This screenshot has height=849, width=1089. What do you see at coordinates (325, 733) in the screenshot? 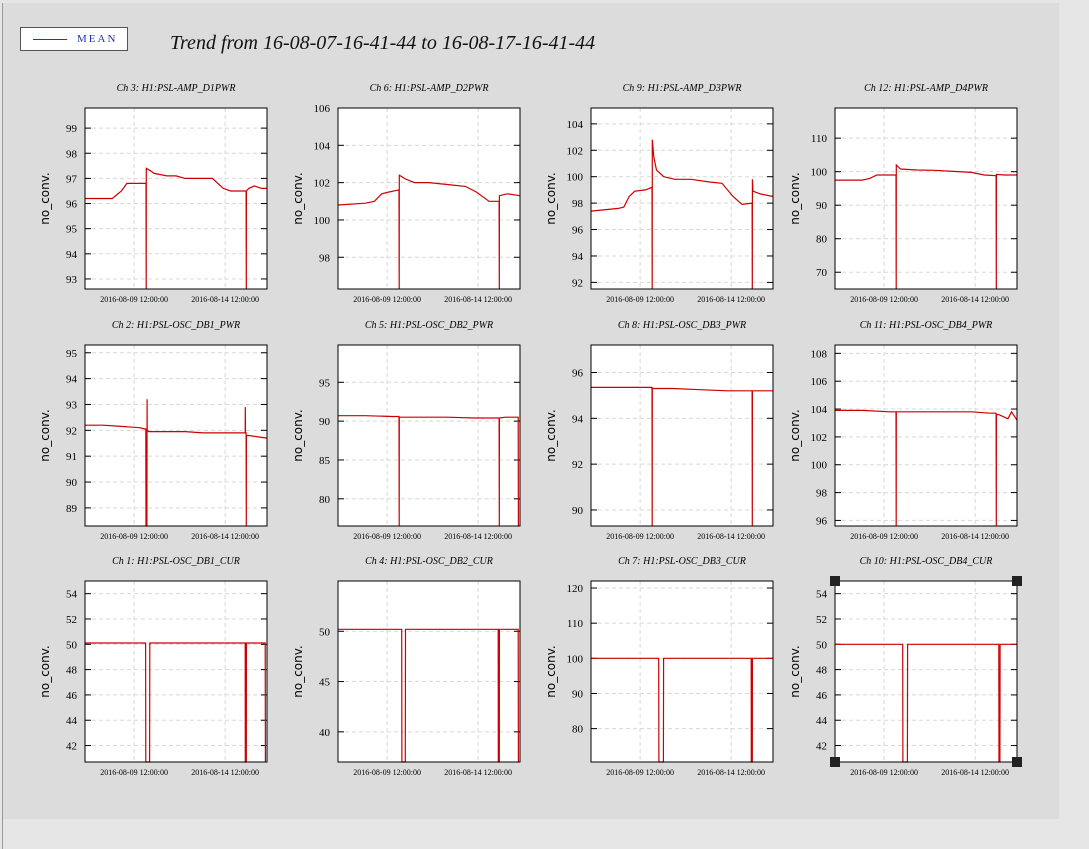
I see `y-tick-label: 40` at bounding box center [325, 733].